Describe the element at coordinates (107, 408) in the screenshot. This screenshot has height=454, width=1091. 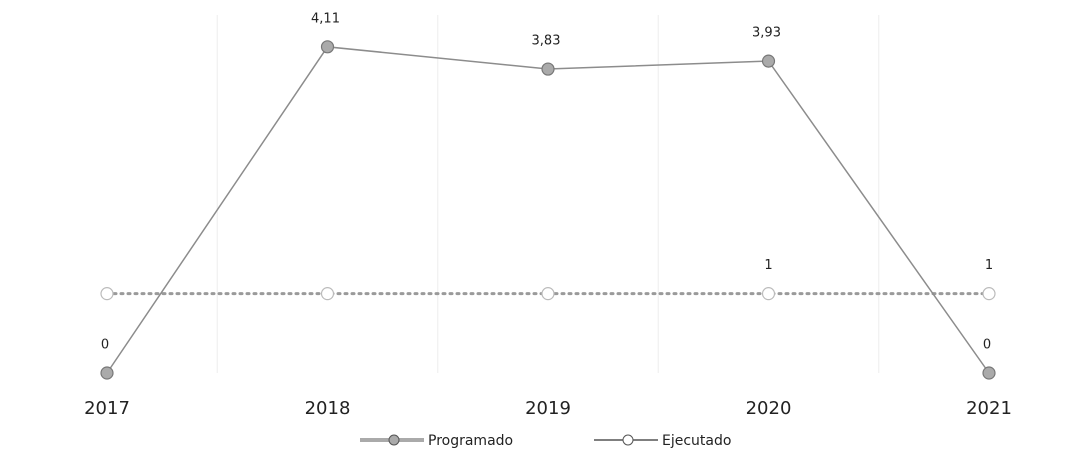
I see `x-tick-label: 2017` at that location.